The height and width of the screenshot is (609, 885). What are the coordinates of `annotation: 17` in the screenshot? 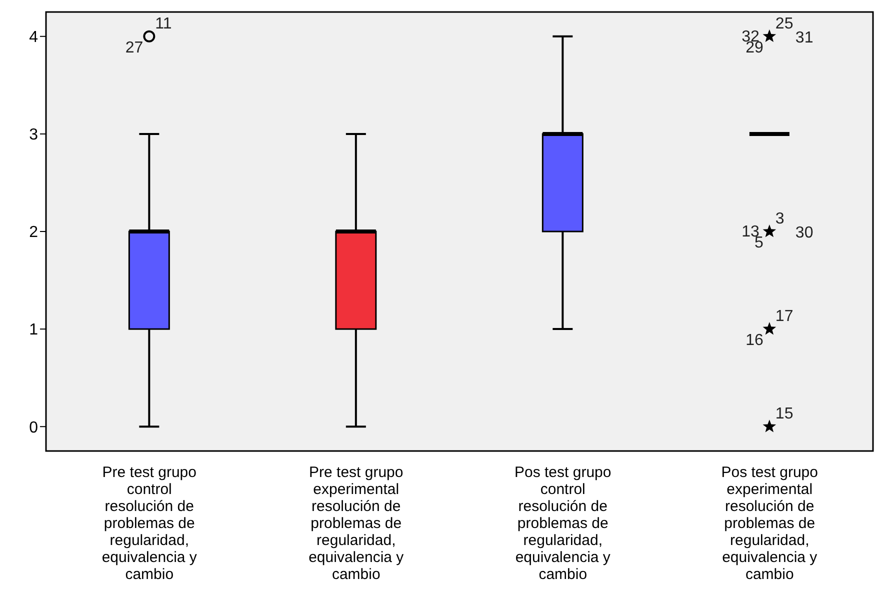 It's located at (784, 317).